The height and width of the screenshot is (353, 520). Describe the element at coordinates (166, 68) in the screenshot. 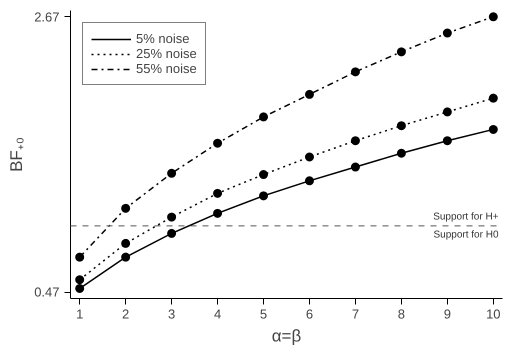

I see `legend-label: 55% noise` at that location.